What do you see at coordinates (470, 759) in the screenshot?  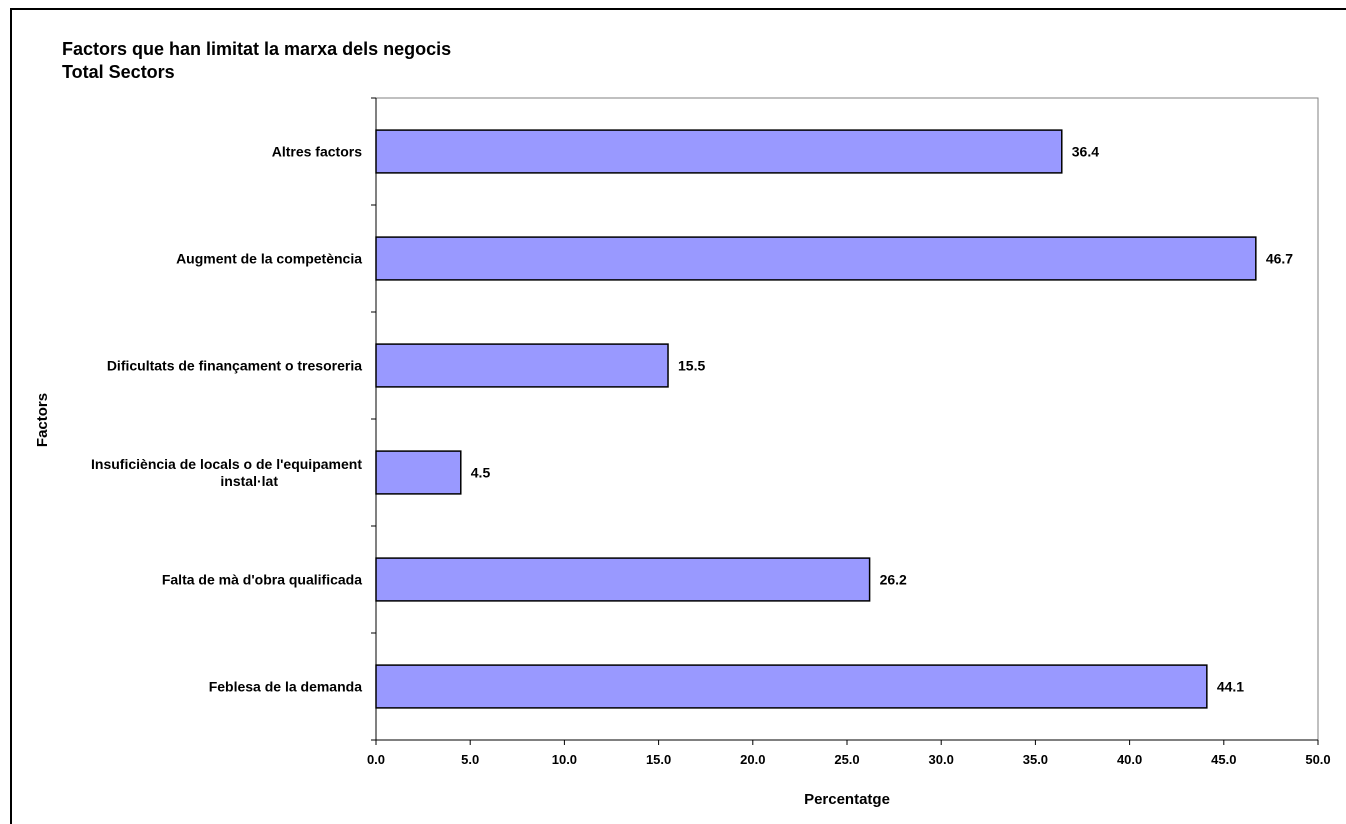 I see `x-tick-label: 5.0` at bounding box center [470, 759].